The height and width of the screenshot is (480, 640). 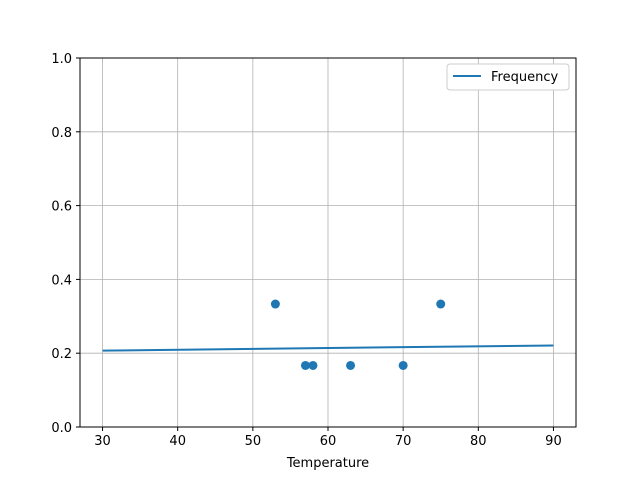 I want to click on x-tick-label: 70, so click(x=403, y=441).